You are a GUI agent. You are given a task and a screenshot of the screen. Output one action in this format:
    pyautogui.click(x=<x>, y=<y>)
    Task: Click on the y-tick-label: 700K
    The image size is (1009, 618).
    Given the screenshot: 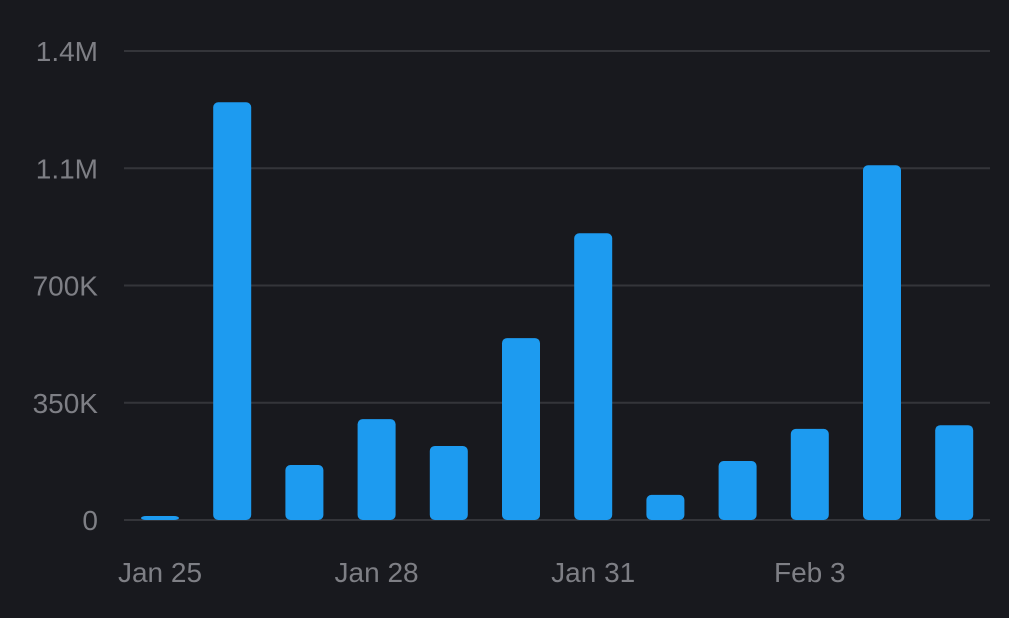 What is the action you would take?
    pyautogui.click(x=66, y=286)
    